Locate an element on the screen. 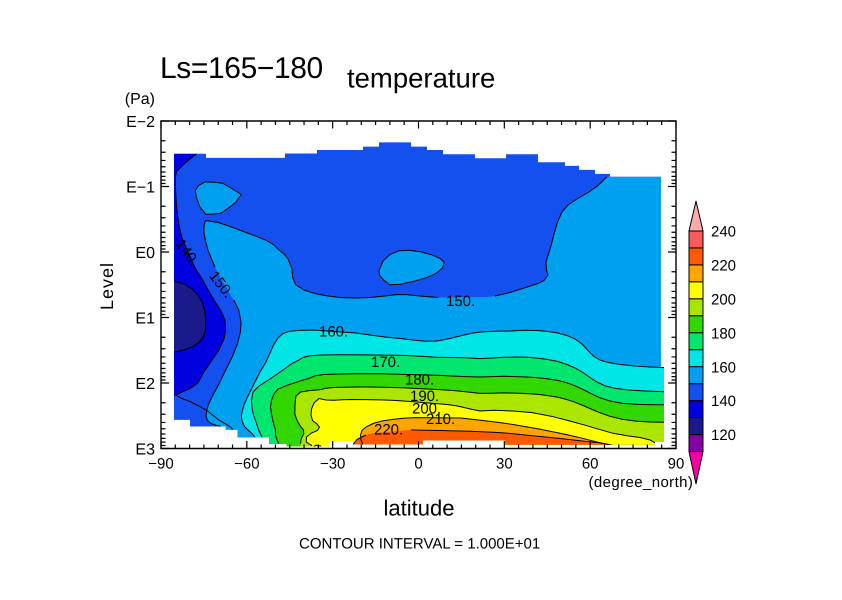 This screenshot has height=600, width=842. svg-text: (Pa) is located at coordinates (140, 99).